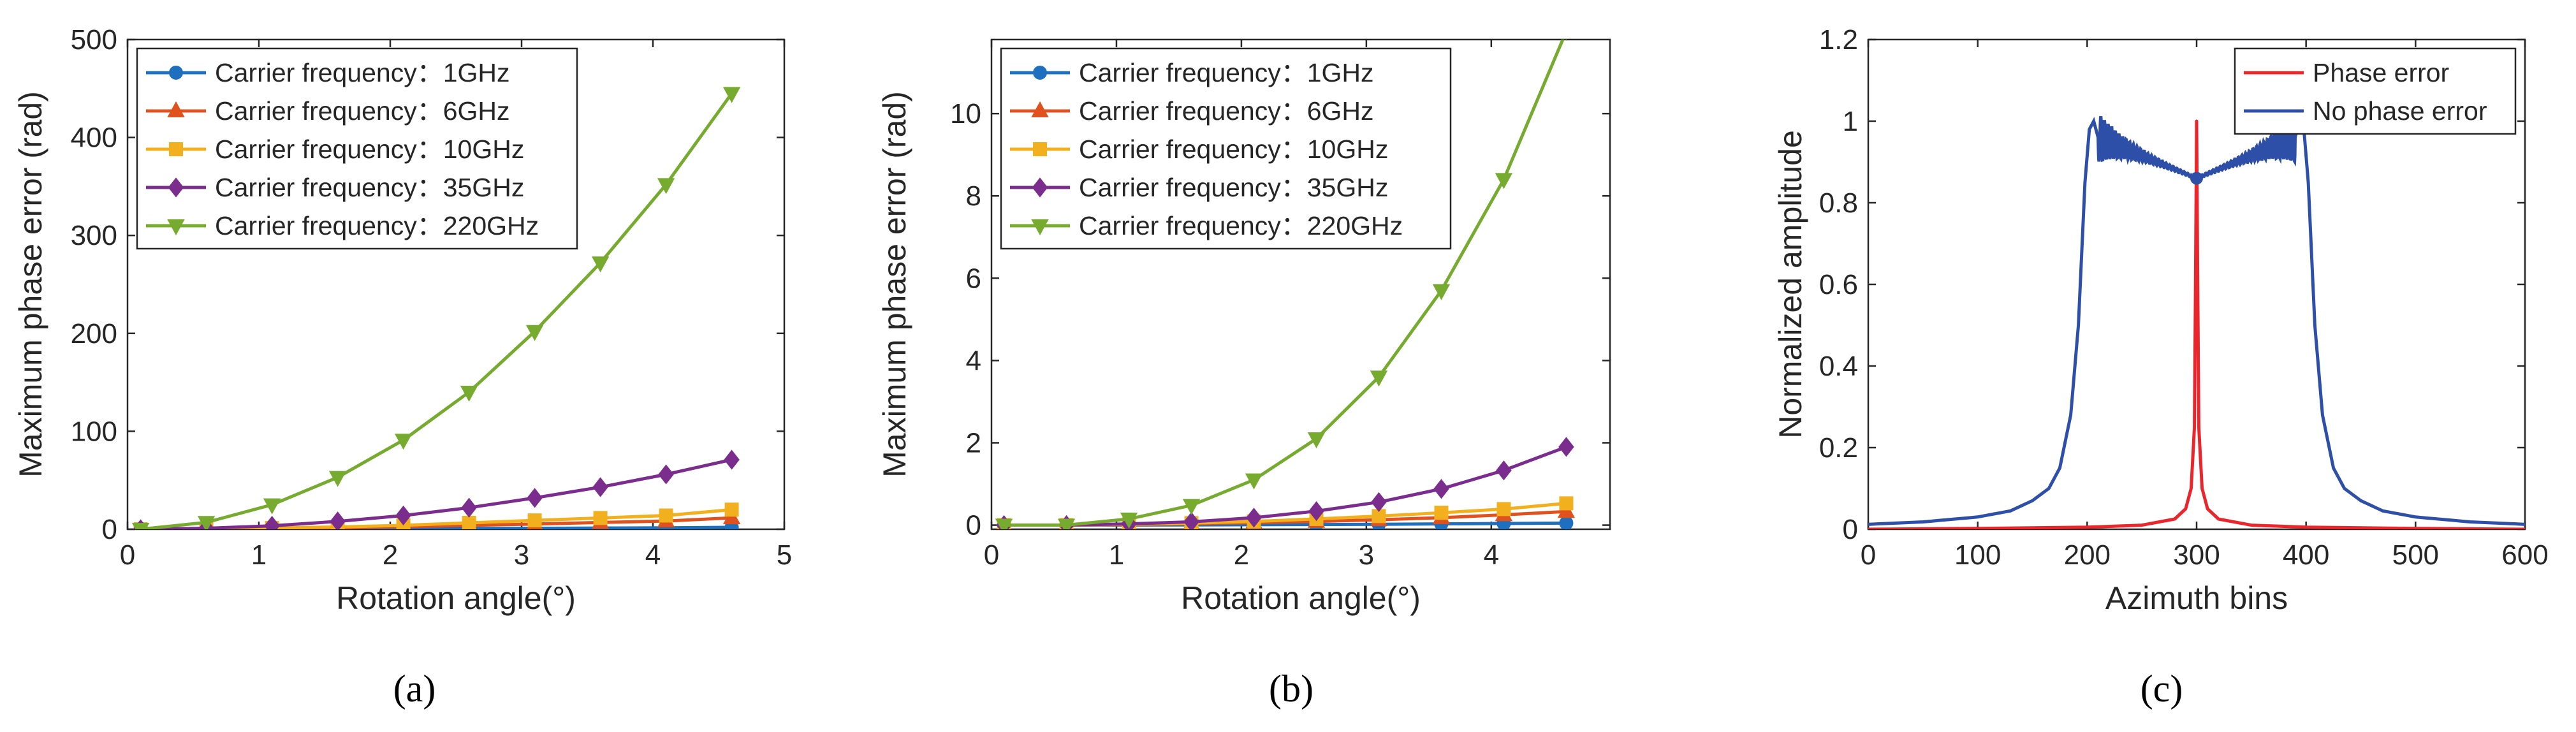 This screenshot has height=732, width=2576. Describe the element at coordinates (2196, 555) in the screenshot. I see `x-tick-label: 300` at that location.